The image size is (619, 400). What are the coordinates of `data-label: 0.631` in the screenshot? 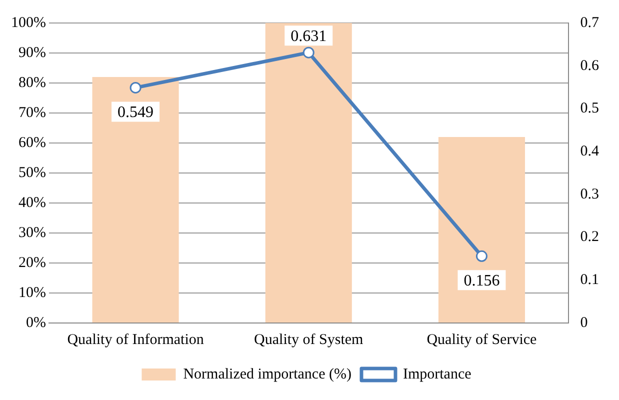 It's located at (308, 36).